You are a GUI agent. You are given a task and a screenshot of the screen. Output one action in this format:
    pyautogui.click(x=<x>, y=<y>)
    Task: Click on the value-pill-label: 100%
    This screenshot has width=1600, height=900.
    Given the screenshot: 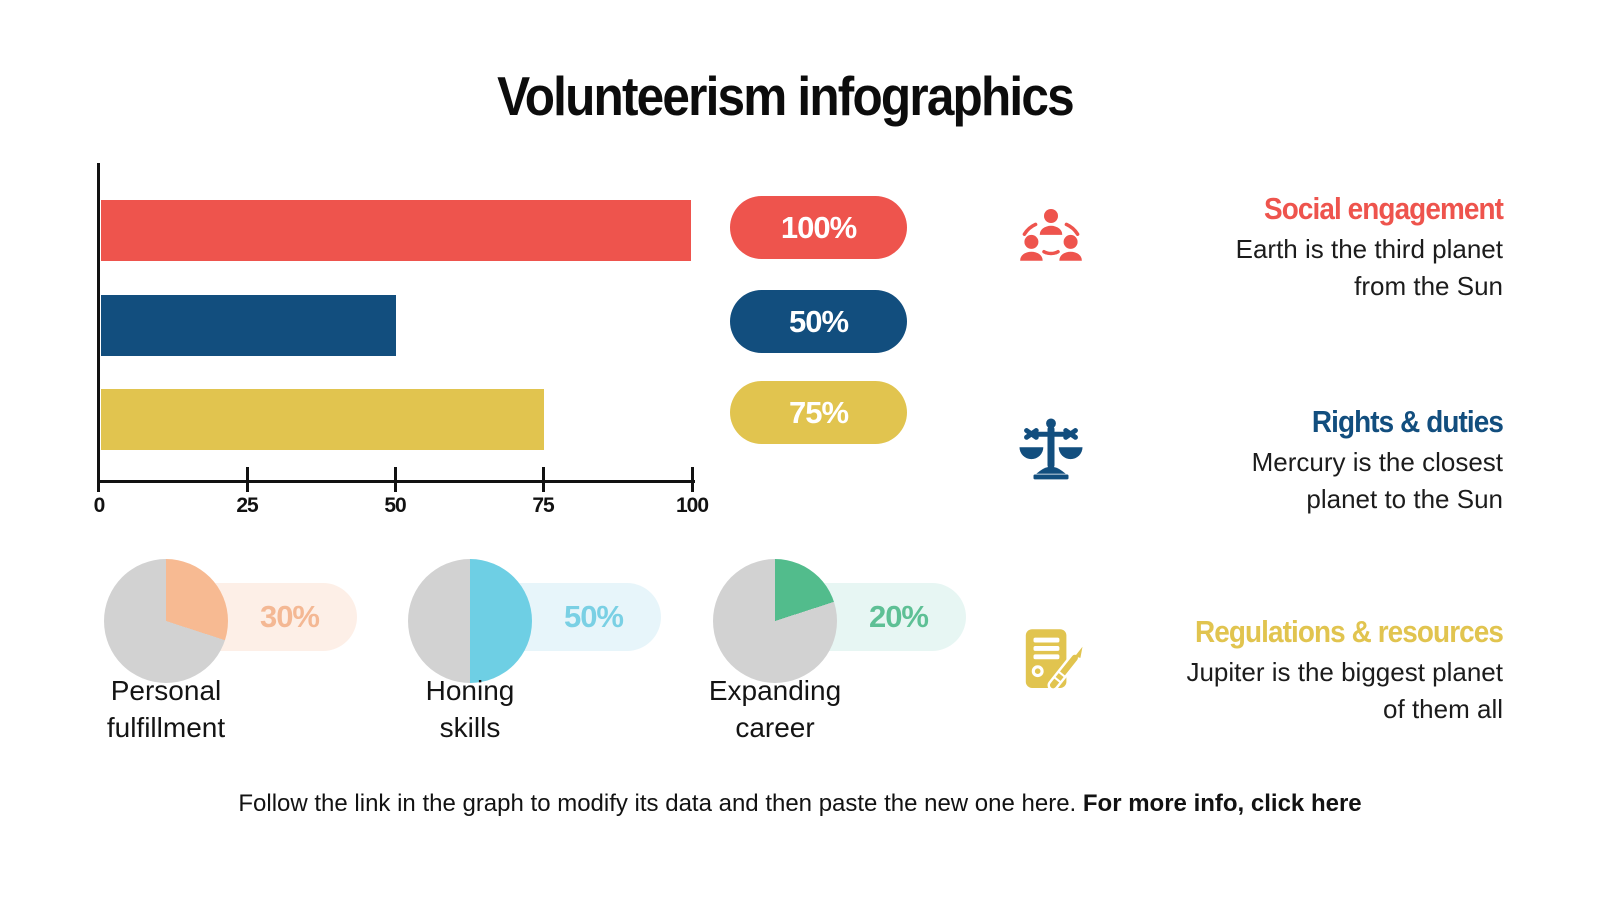 What is the action you would take?
    pyautogui.click(x=818, y=227)
    